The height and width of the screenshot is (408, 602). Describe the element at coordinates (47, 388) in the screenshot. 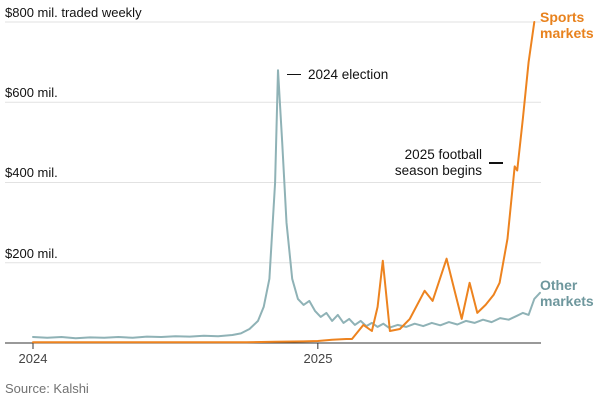

I see `source-note: Source: Kalshi` at that location.